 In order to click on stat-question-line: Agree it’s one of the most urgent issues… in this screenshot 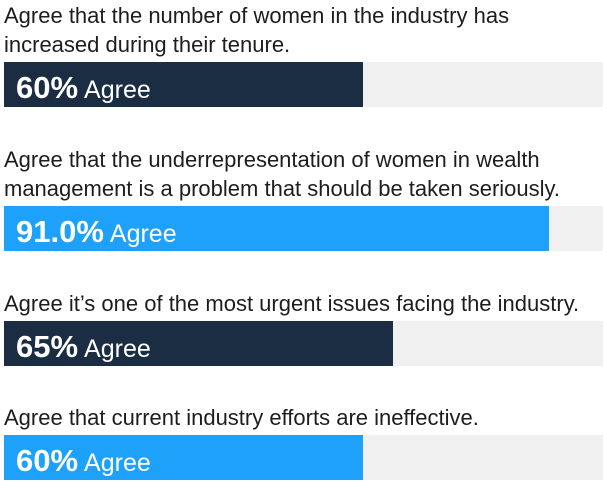, I will do `click(292, 303)`.